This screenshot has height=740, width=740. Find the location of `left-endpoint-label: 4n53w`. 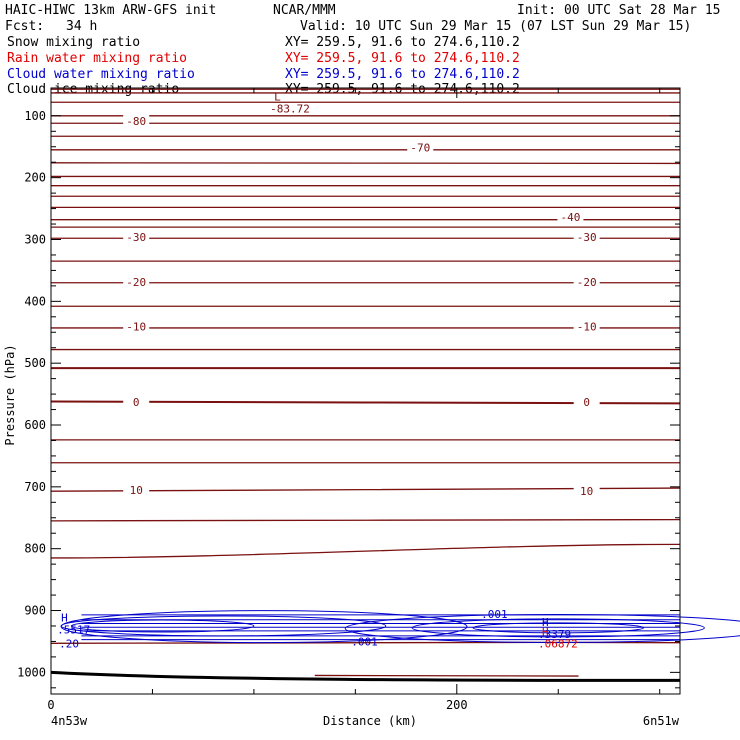

left-endpoint-label: 4n53w is located at coordinates (69, 721).